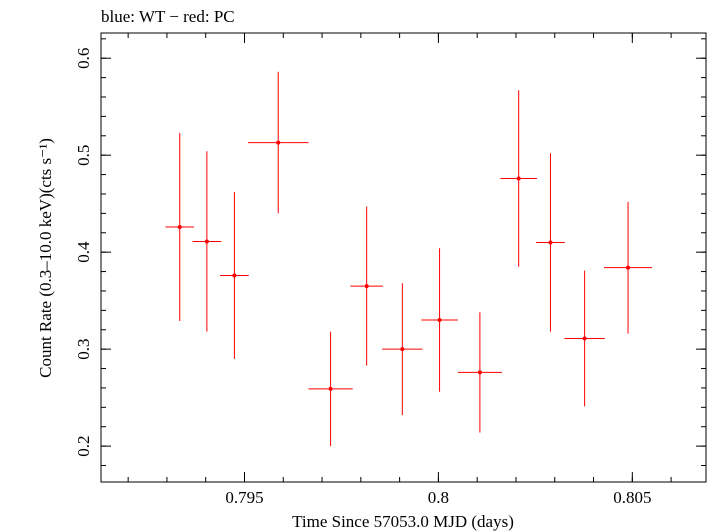 The width and height of the screenshot is (709, 532). What do you see at coordinates (83, 445) in the screenshot?
I see `y-tick-label: 0.2` at bounding box center [83, 445].